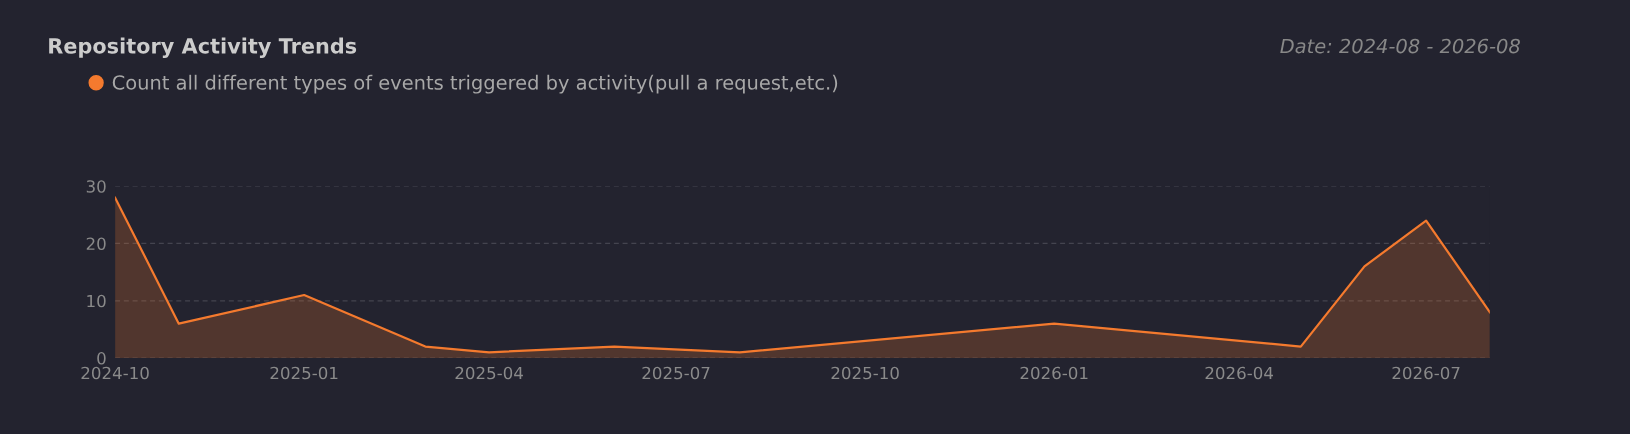  I want to click on y-tick-label: 0, so click(101, 358).